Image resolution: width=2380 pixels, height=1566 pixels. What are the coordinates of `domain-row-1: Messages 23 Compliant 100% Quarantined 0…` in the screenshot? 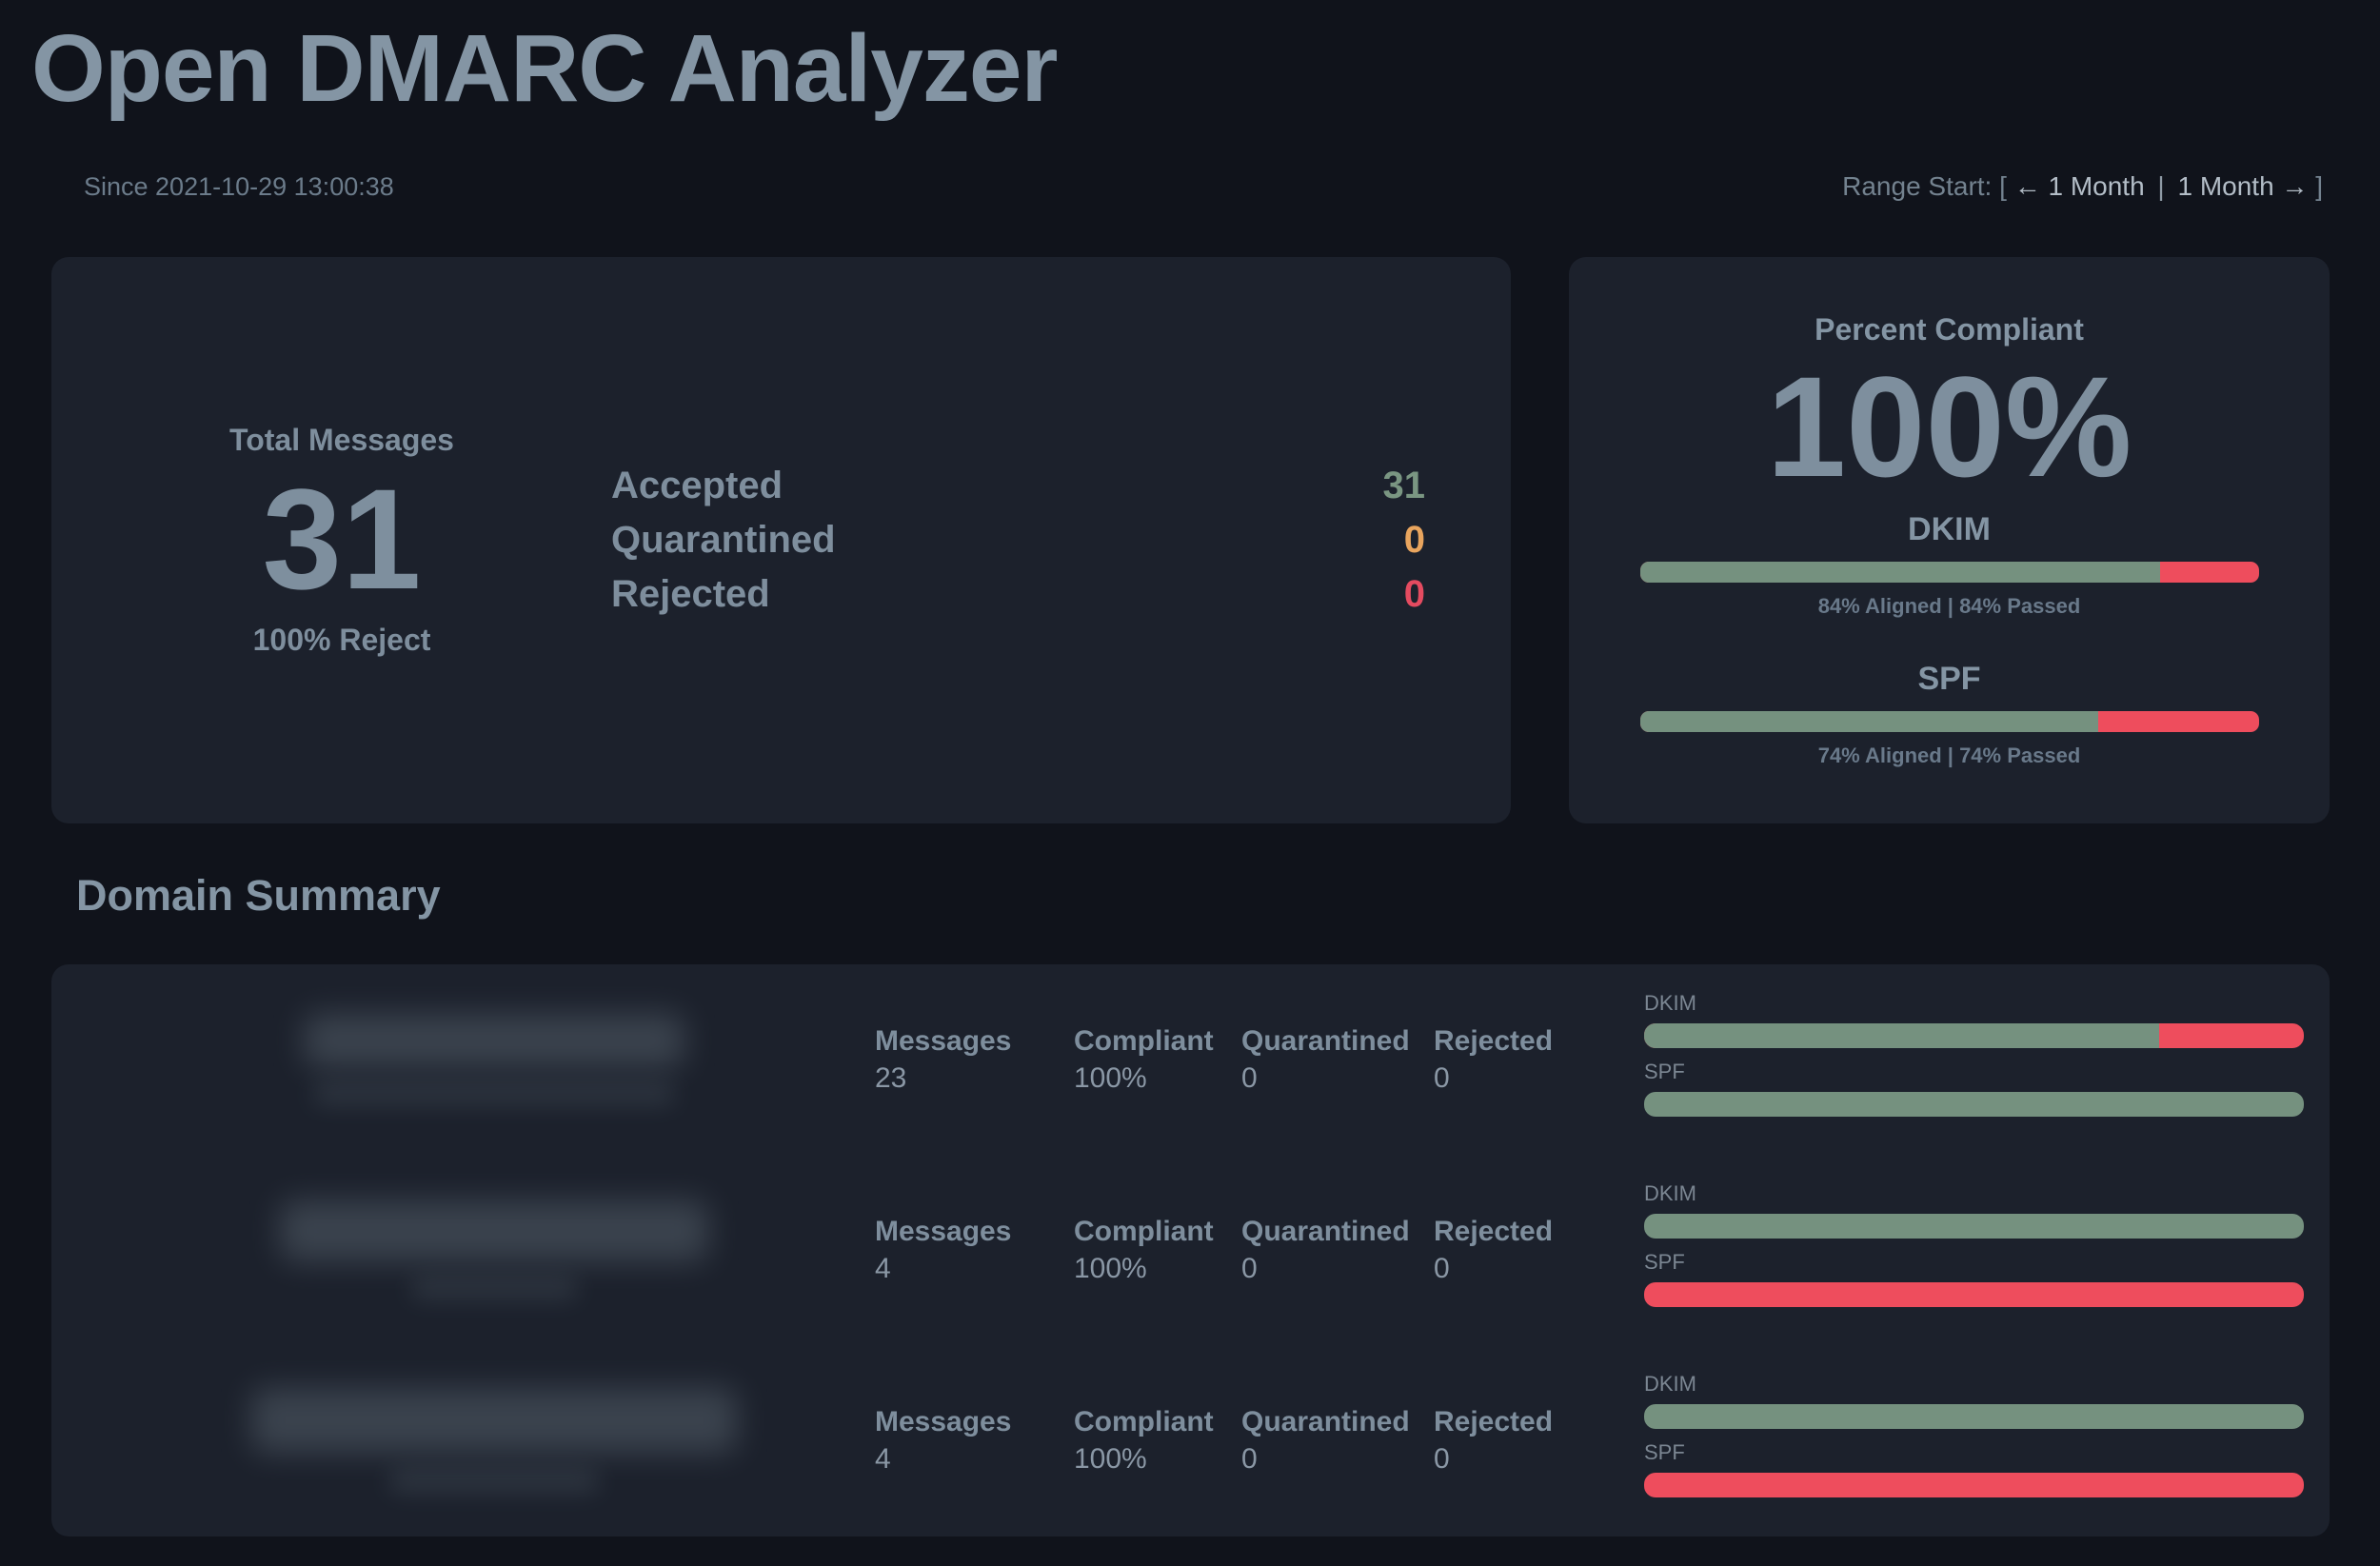 It's located at (1208, 1059).